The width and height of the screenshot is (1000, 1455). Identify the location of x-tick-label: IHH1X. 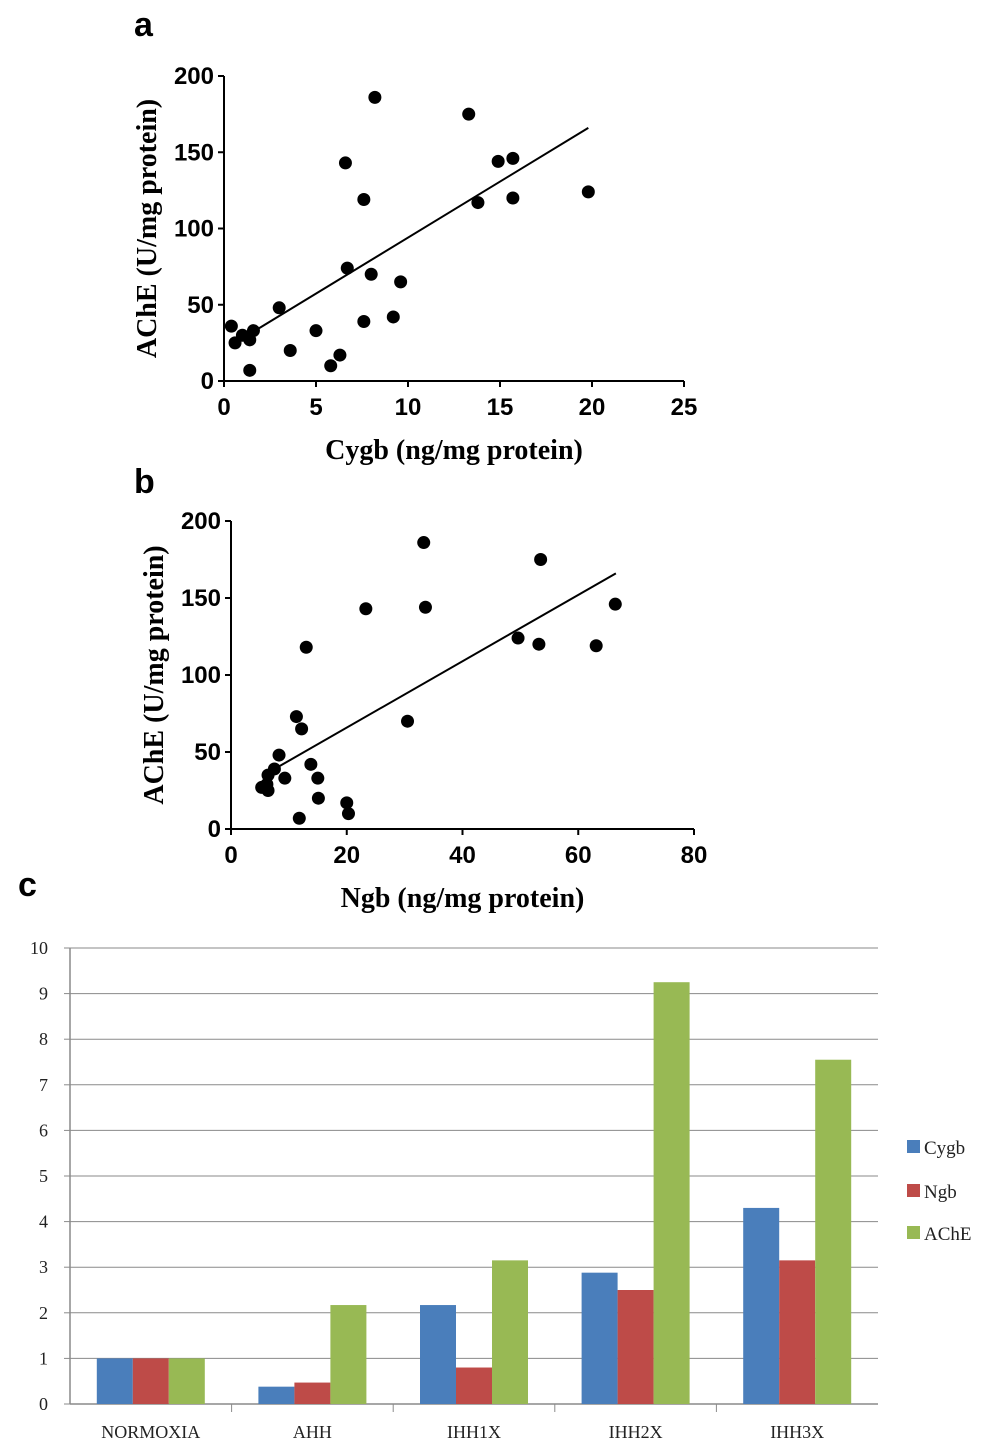
(474, 1432).